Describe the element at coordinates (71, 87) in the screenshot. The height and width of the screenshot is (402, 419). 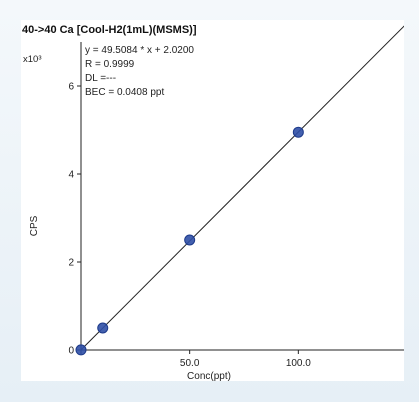
I see `y-tick-label: 6` at that location.